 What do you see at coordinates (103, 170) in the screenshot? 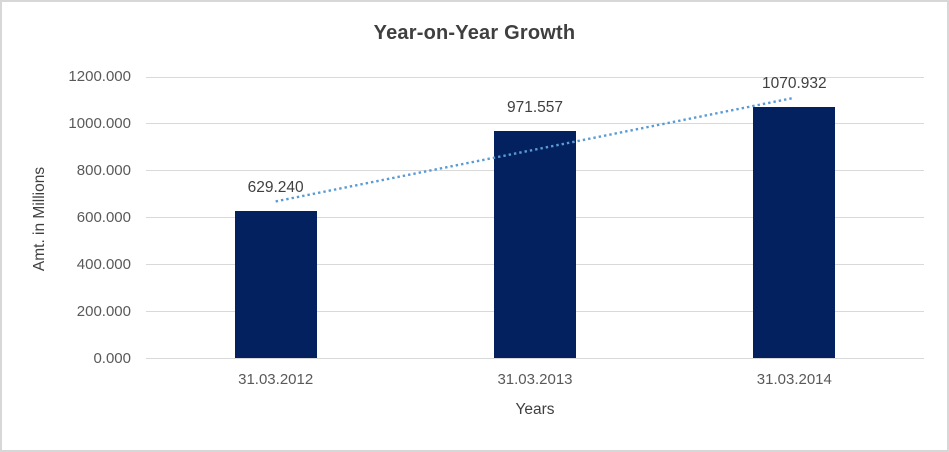
I see `y-tick-label: 800.000` at bounding box center [103, 170].